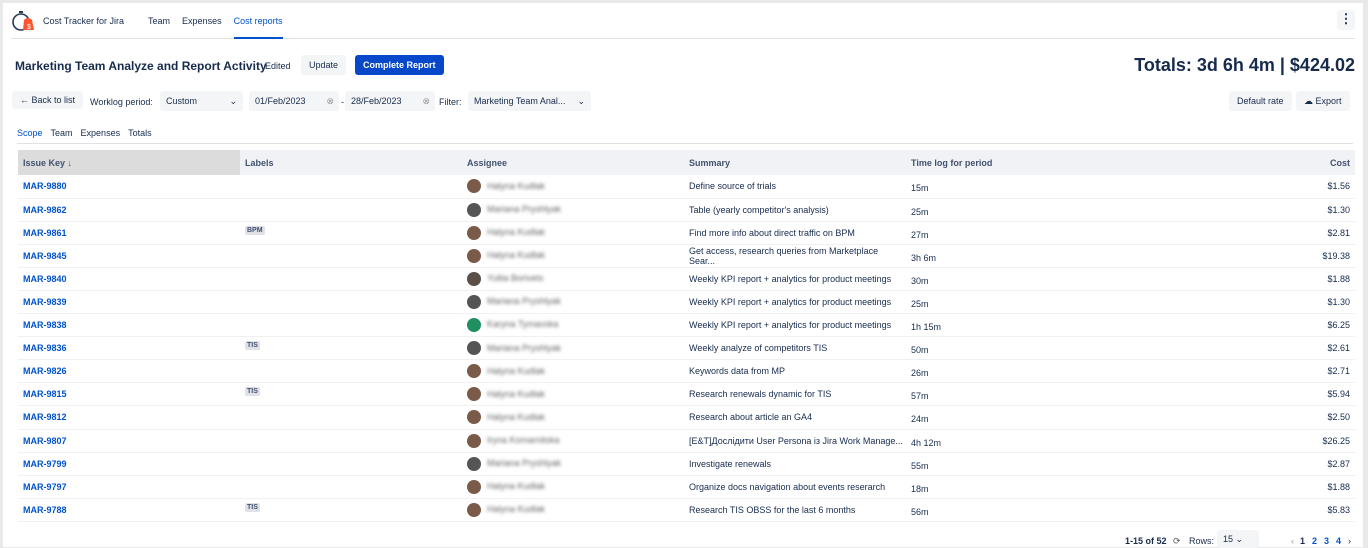  Describe the element at coordinates (61, 133) in the screenshot. I see `tab-team: Team` at that location.